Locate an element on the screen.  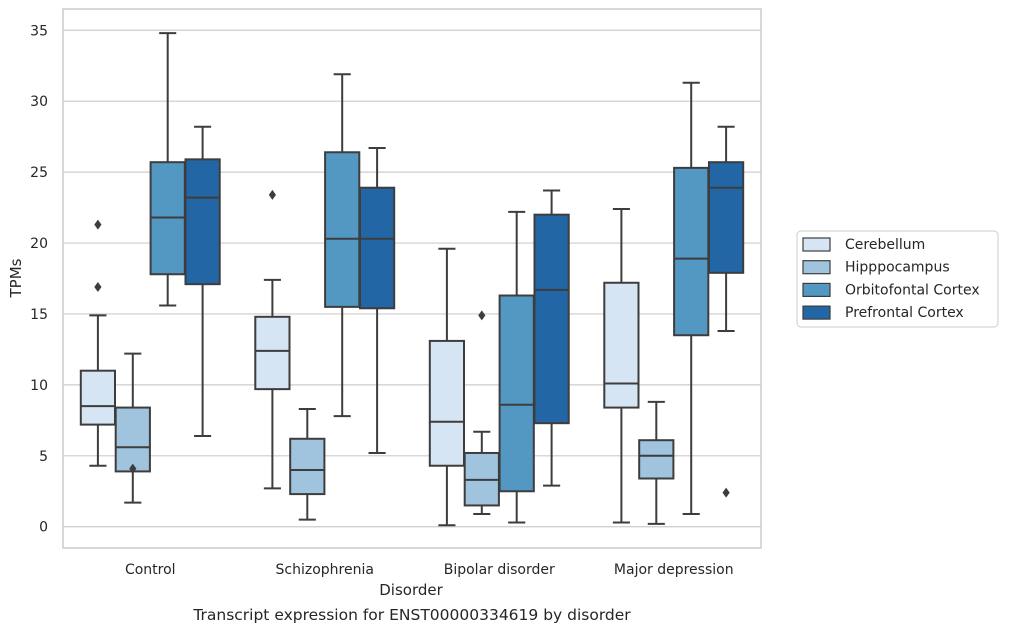
legend-label: Prefrontal Cortex is located at coordinates (904, 313).